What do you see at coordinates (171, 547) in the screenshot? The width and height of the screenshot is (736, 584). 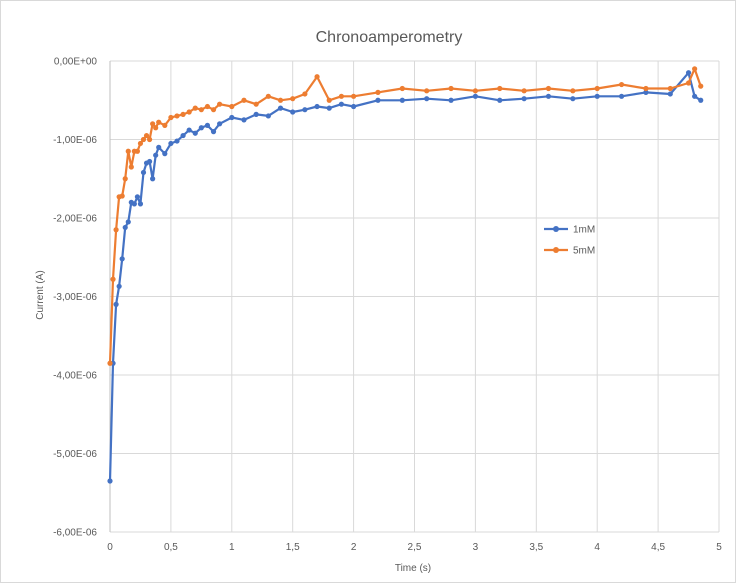 I see `x-tick-label: 0,5` at bounding box center [171, 547].